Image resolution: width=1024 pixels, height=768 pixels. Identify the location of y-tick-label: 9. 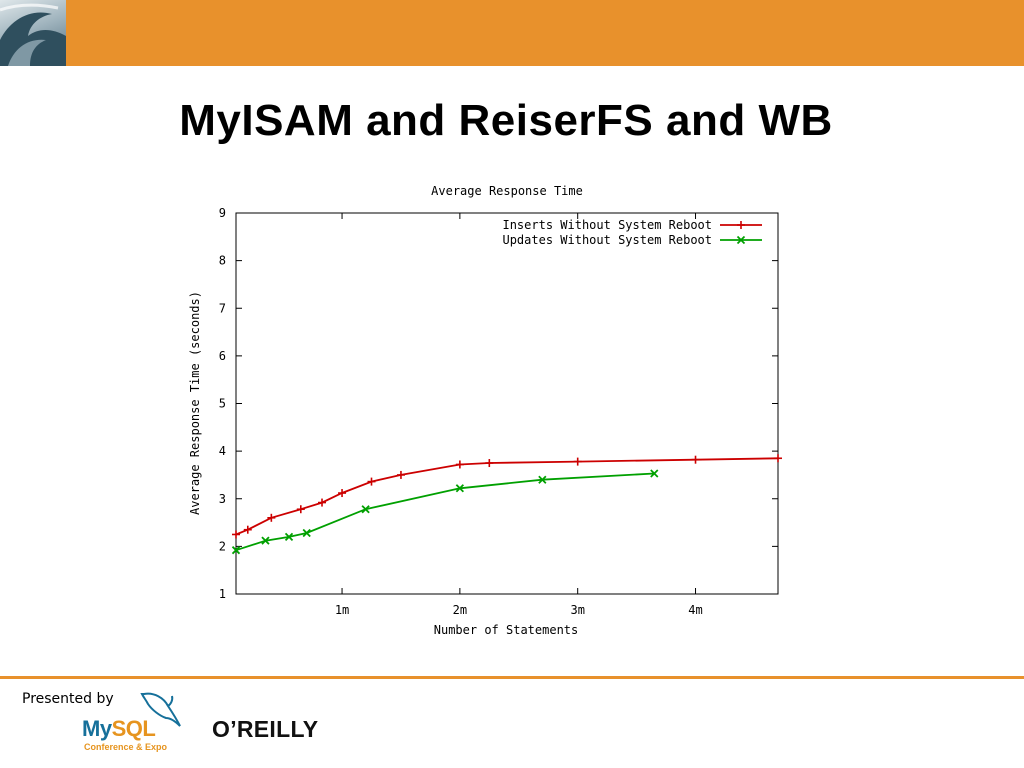
(222, 213).